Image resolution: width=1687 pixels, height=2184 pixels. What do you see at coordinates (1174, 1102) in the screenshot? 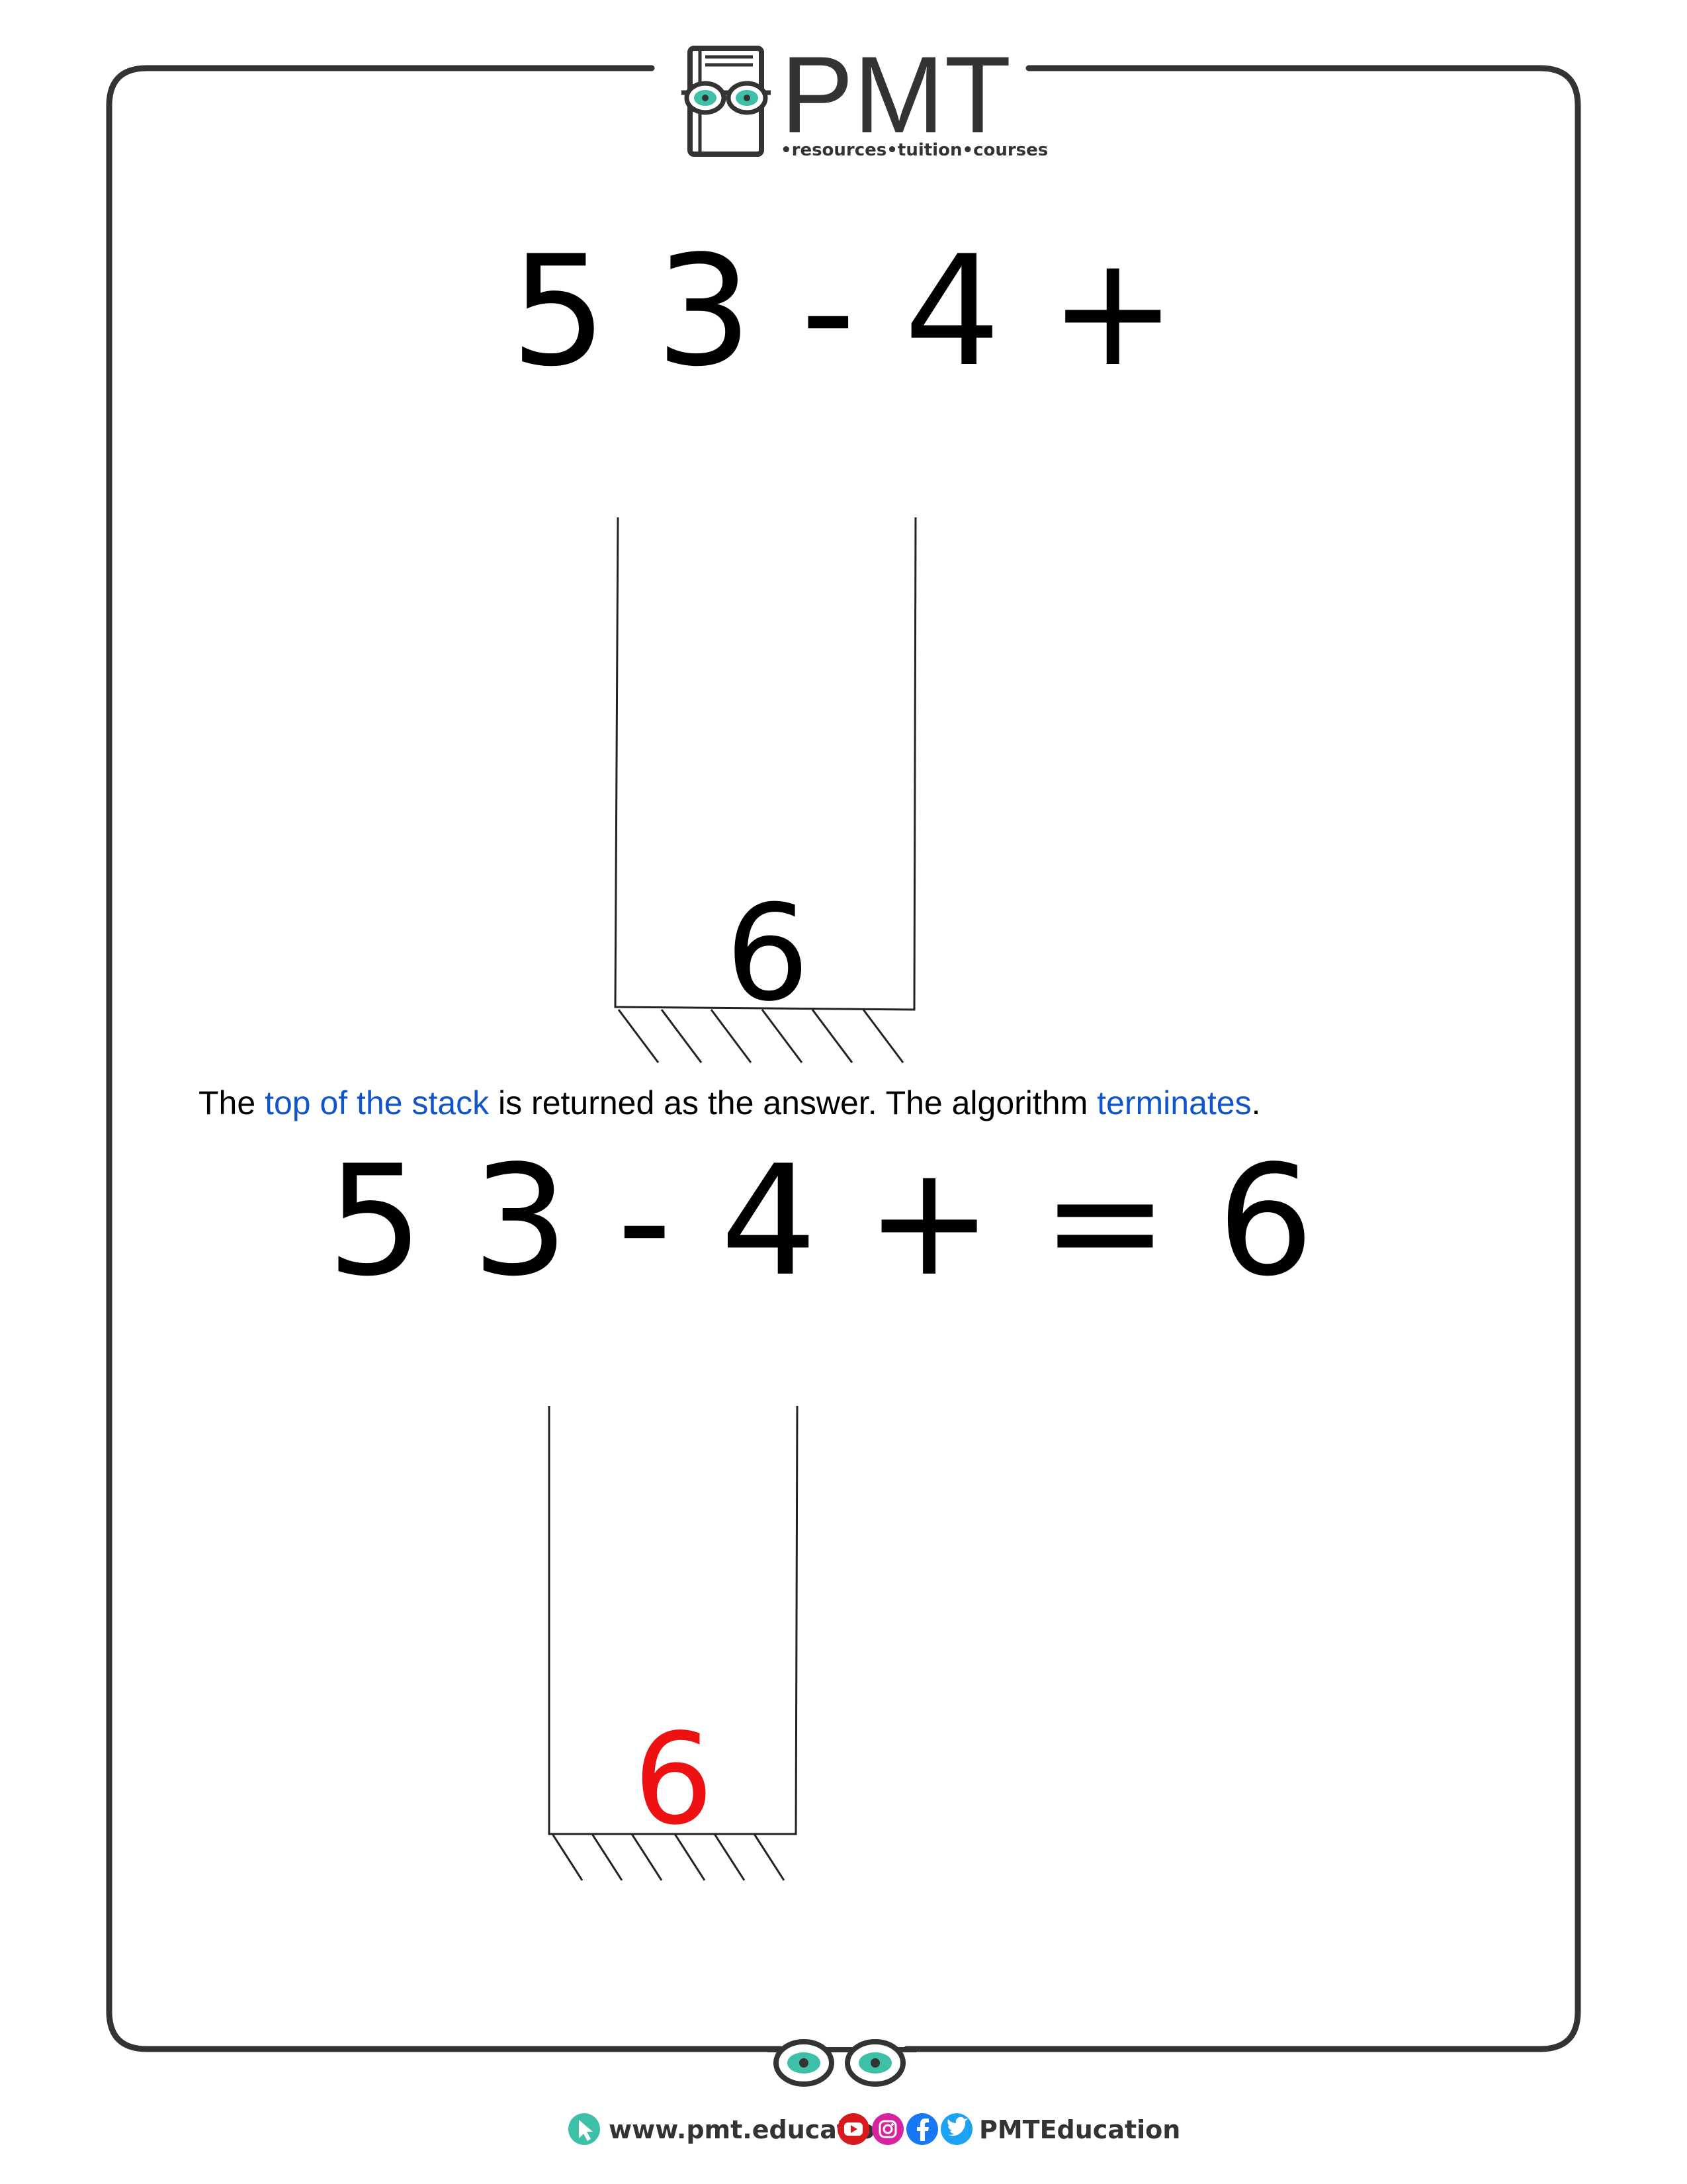
I see `term-terminates: terminates` at bounding box center [1174, 1102].